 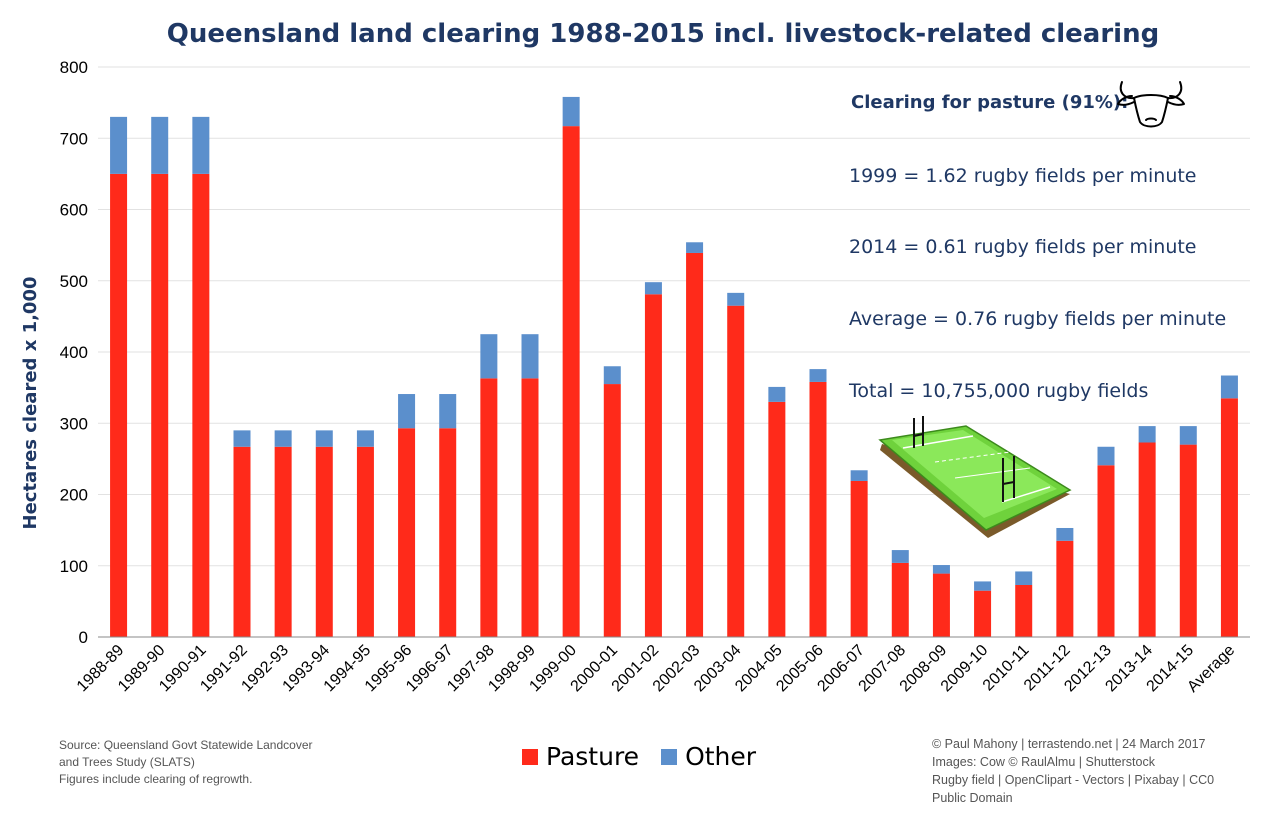 I want to click on y-tick-label: 700, so click(x=74, y=138).